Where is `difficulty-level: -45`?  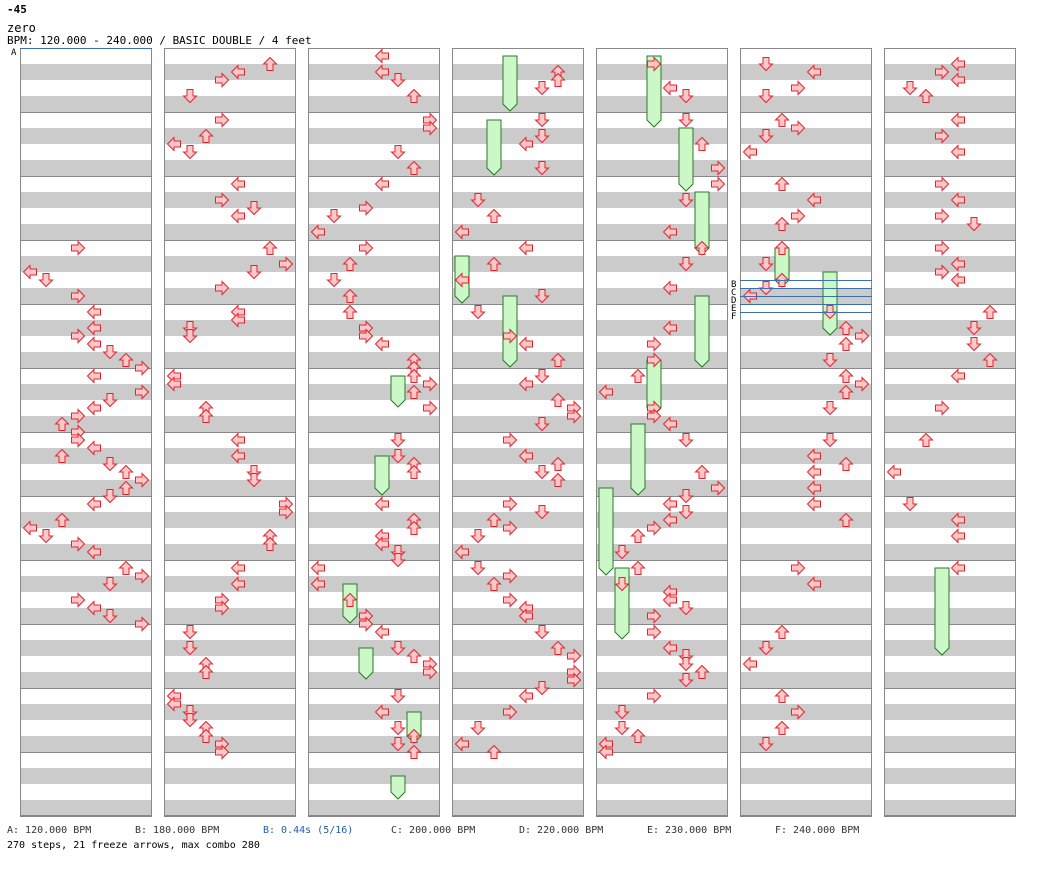
difficulty-level: -45 is located at coordinates (17, 9).